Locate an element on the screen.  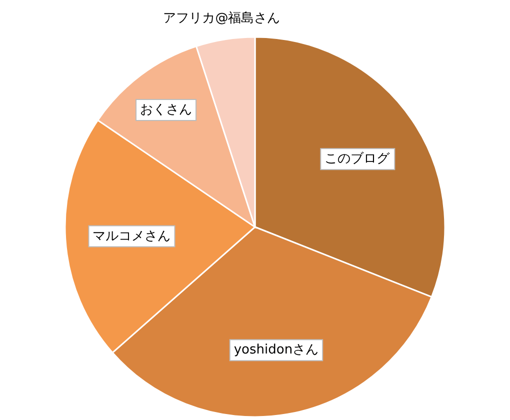
slice-label: マルコメさん is located at coordinates (131, 236).